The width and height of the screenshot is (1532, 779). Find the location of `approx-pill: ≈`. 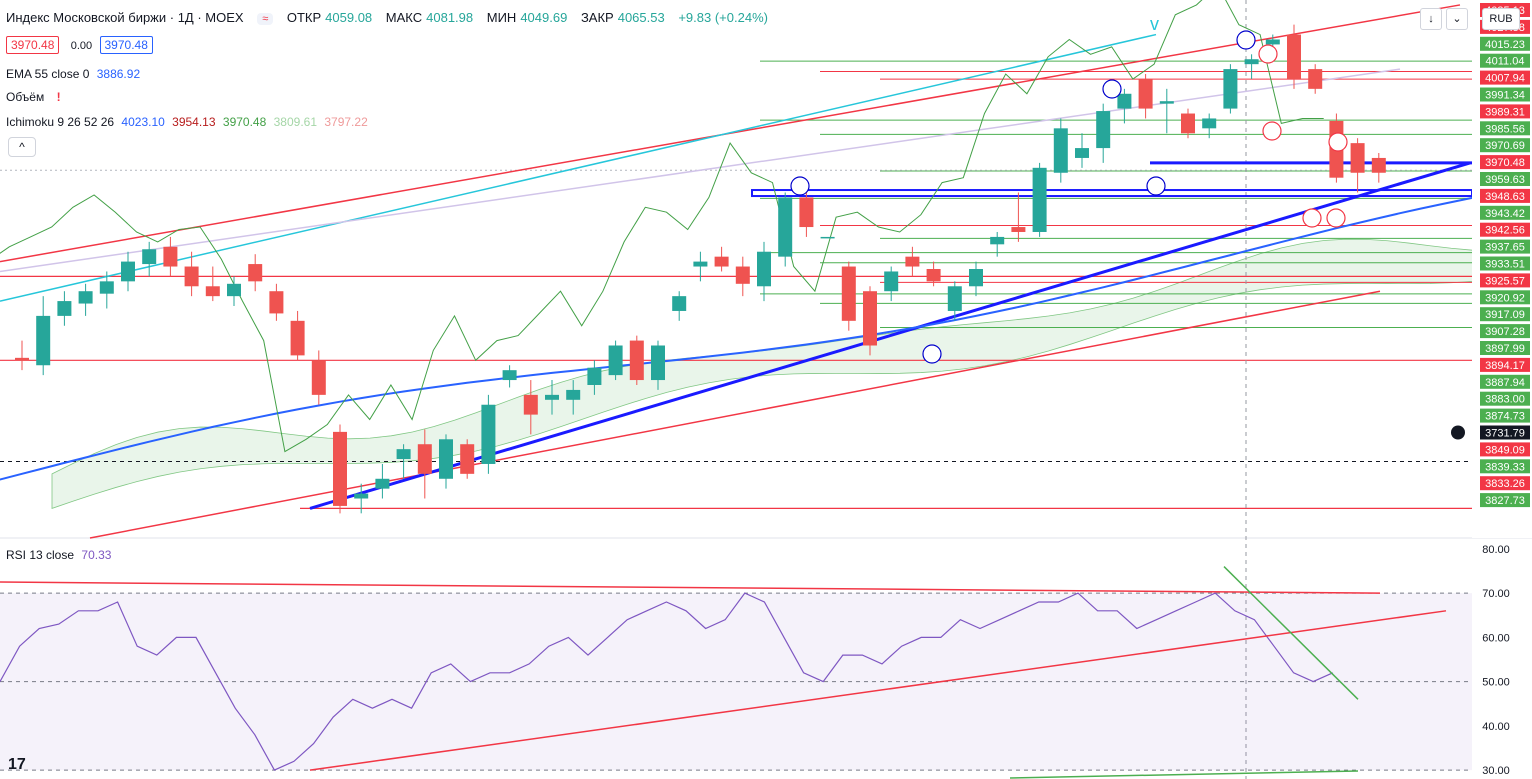

approx-pill: ≈ is located at coordinates (265, 19).